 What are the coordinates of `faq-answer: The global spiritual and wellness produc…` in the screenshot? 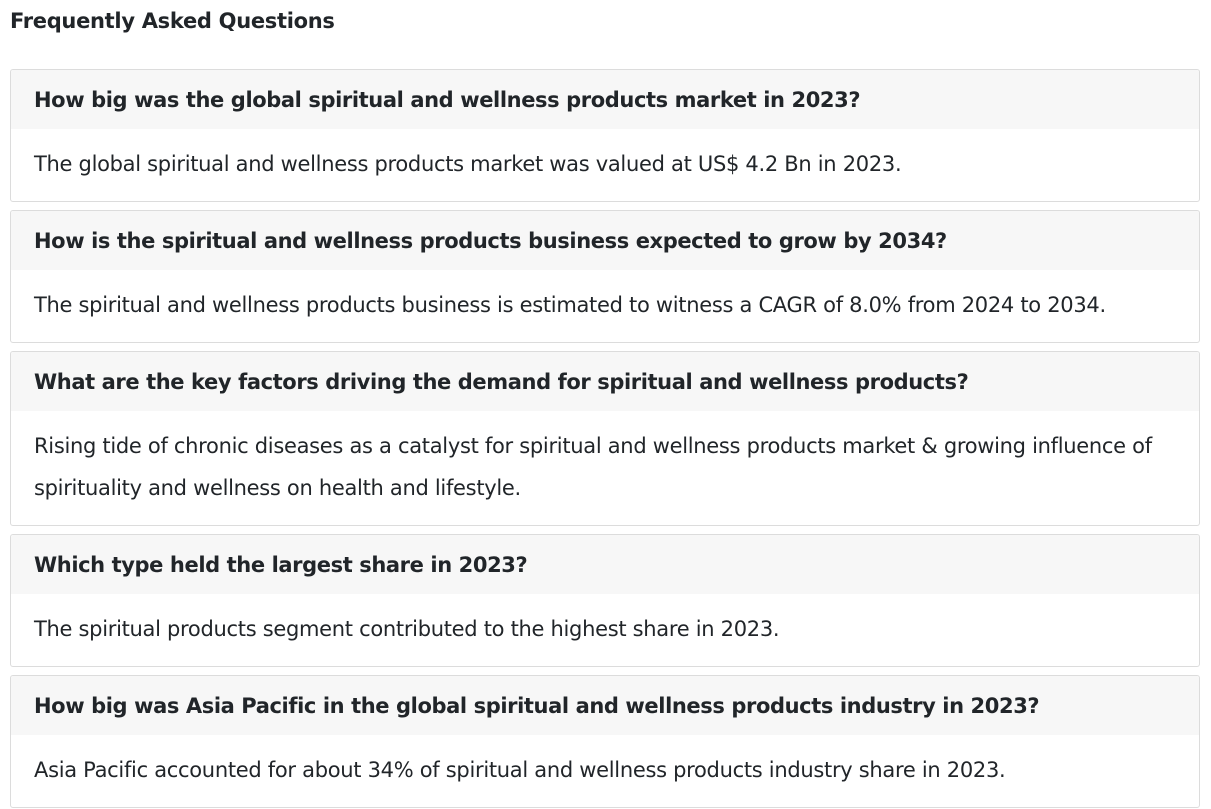 It's located at (468, 164).